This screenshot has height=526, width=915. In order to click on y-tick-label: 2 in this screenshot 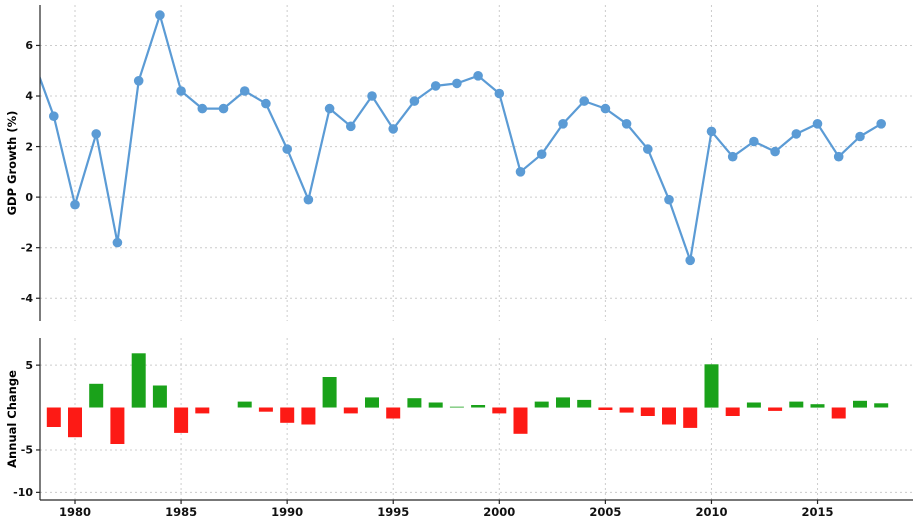, I will do `click(29, 146)`.